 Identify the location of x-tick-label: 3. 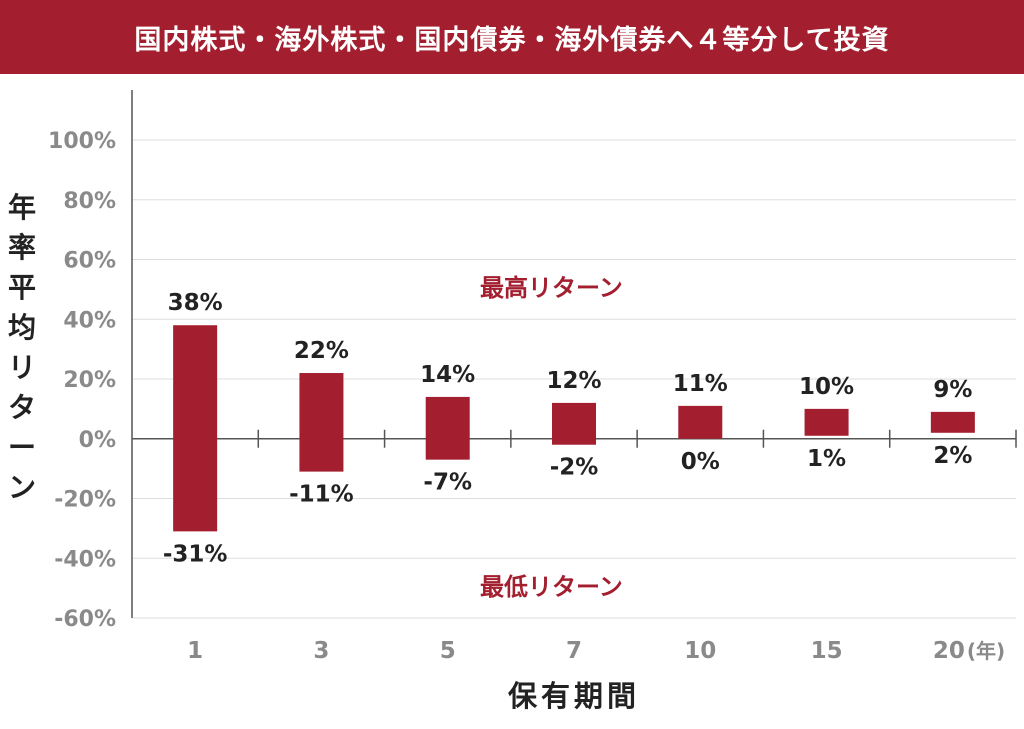
(321, 651).